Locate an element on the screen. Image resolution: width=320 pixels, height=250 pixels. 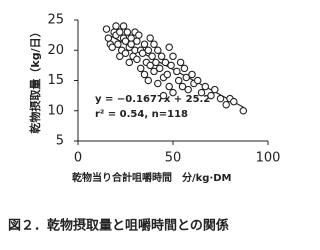
y-tick-label: 5 is located at coordinates (60, 141).